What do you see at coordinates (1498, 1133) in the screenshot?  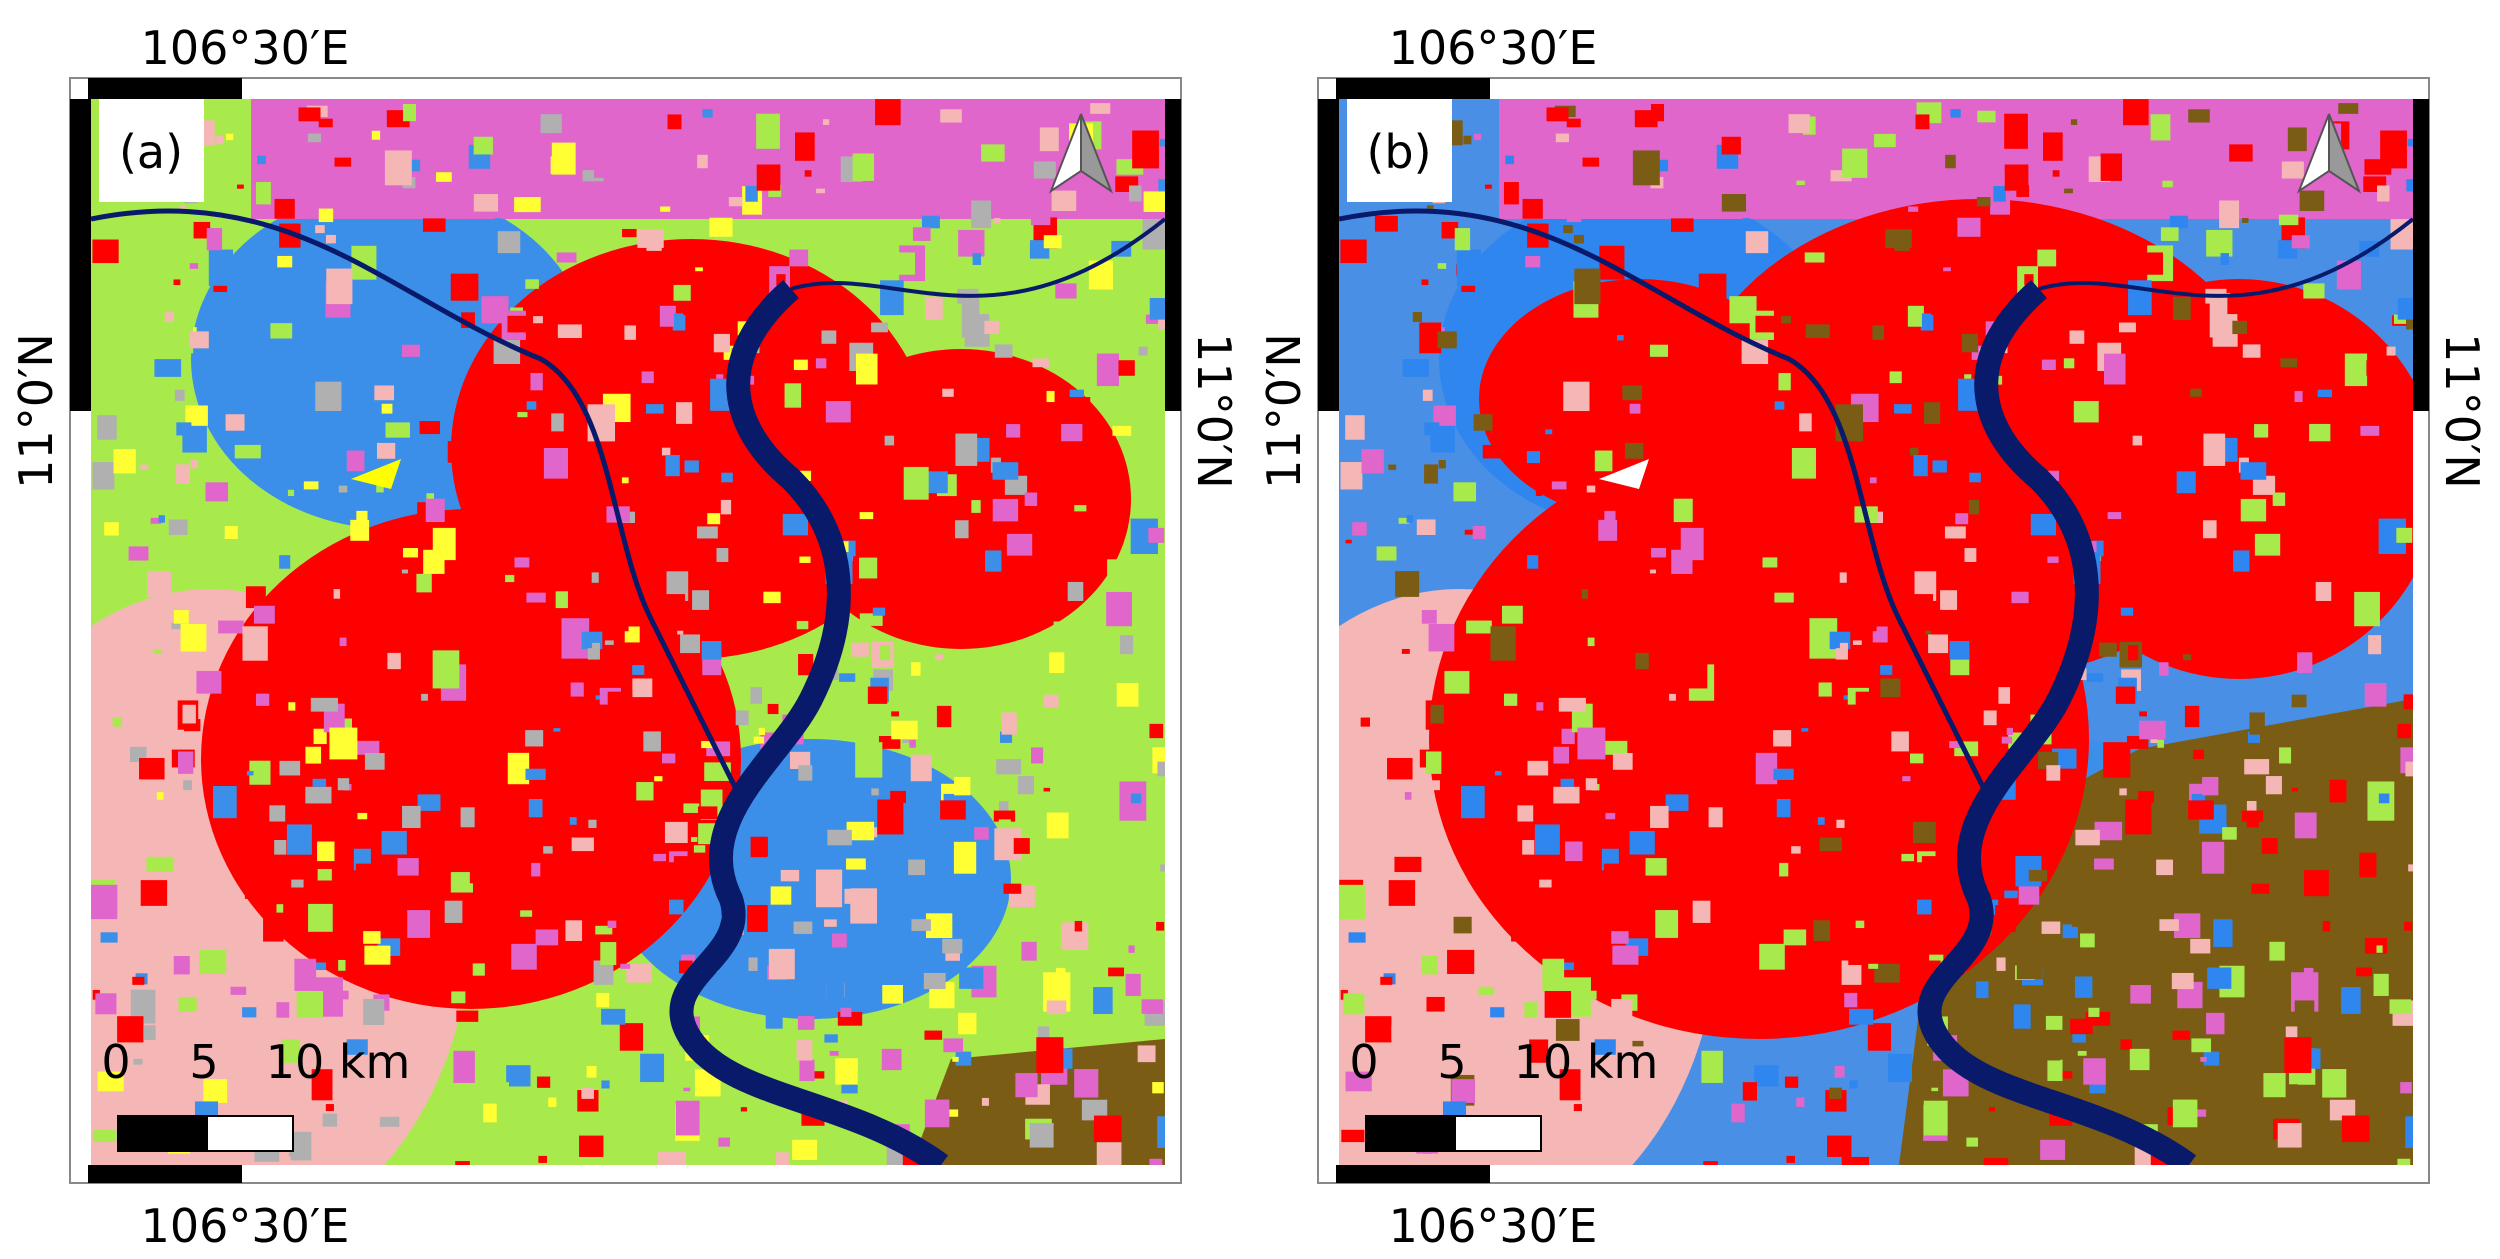 I see `scale-bar` at bounding box center [1498, 1133].